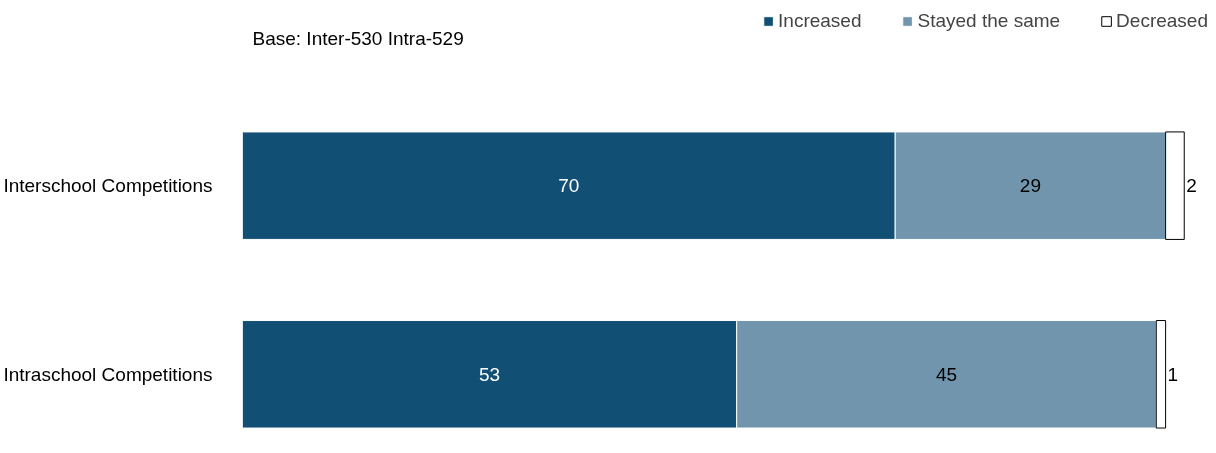  Describe the element at coordinates (820, 21) in the screenshot. I see `legend-label: Increased` at that location.